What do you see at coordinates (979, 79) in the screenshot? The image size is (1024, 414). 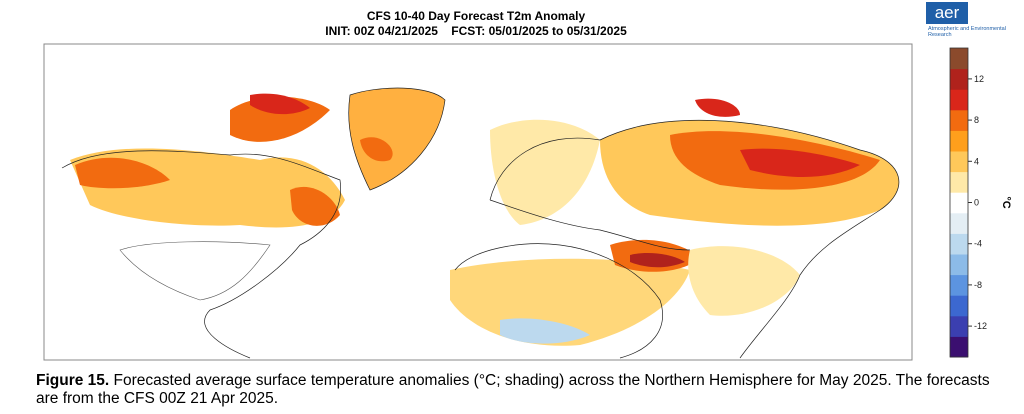 I see `colorbar-tick-label: 12` at bounding box center [979, 79].